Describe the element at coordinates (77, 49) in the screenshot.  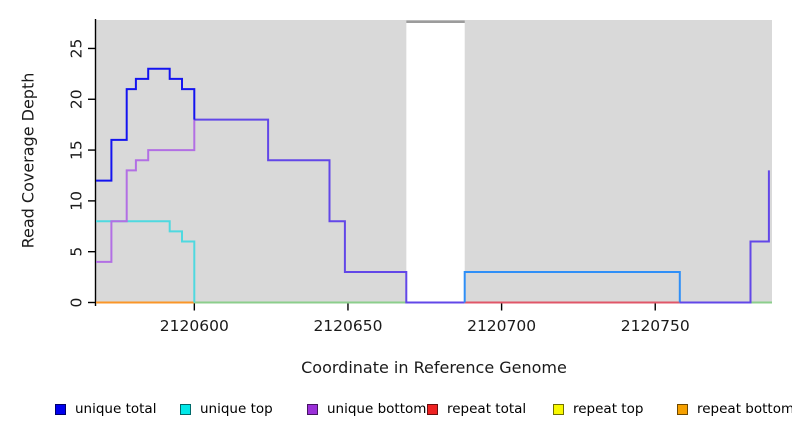
I see `y-tick-label: 25` at that location.